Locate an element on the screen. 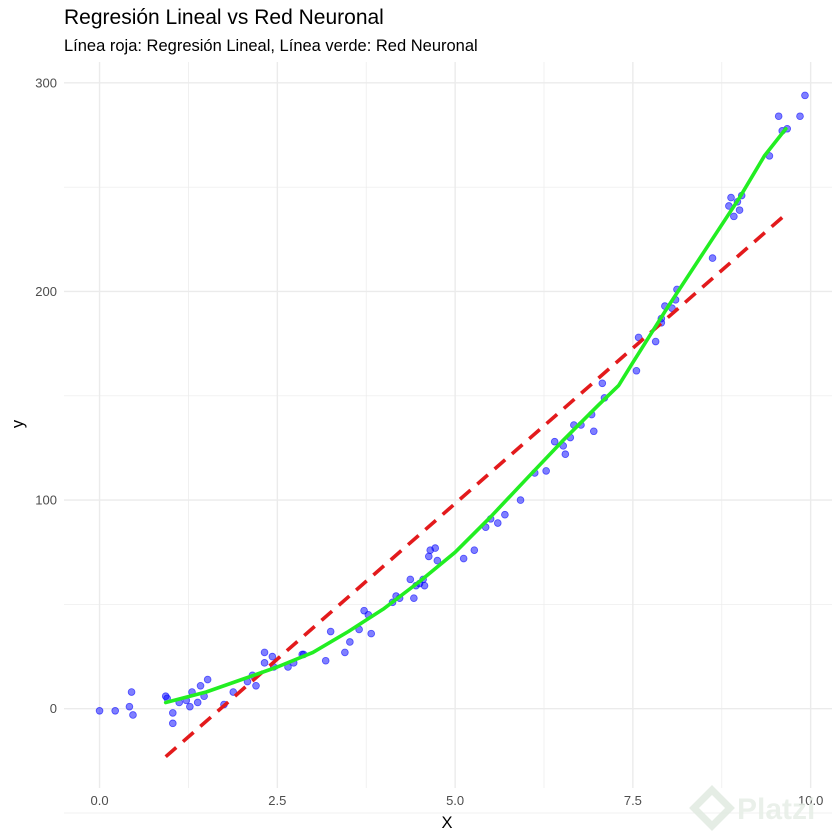 This screenshot has height=840, width=840. x-tick-labels: 0.0 2.5 5.0 7.5 10.0 is located at coordinates (457, 800).